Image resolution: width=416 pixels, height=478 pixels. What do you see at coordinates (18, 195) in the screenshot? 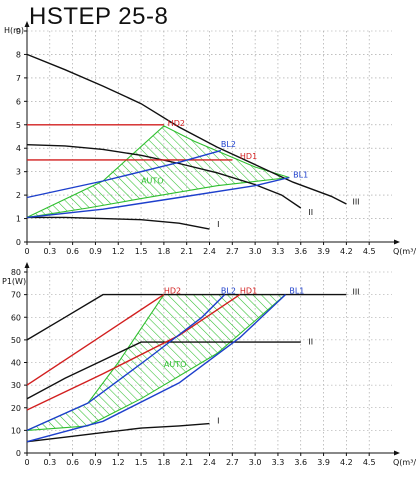
I see `y-tick-label: 2` at bounding box center [18, 195].